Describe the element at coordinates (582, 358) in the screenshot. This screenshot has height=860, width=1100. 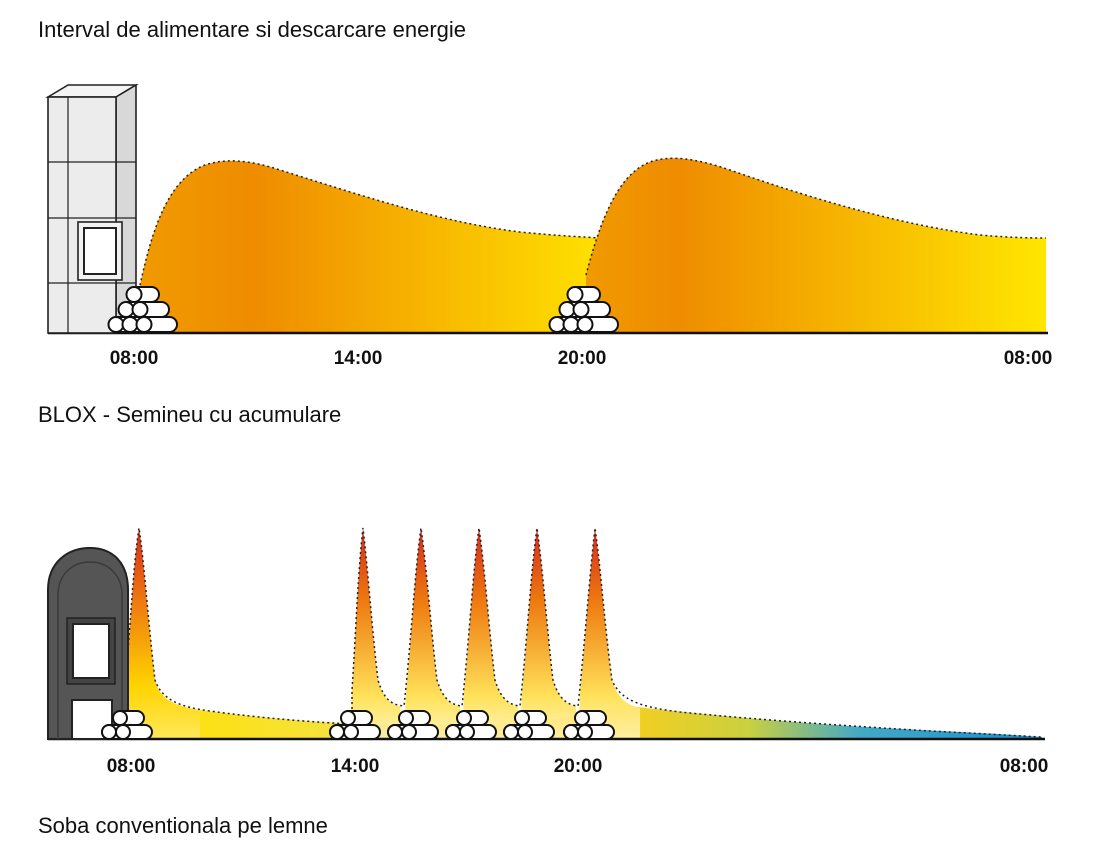
I see `blox-tick-label: 20:00` at that location.